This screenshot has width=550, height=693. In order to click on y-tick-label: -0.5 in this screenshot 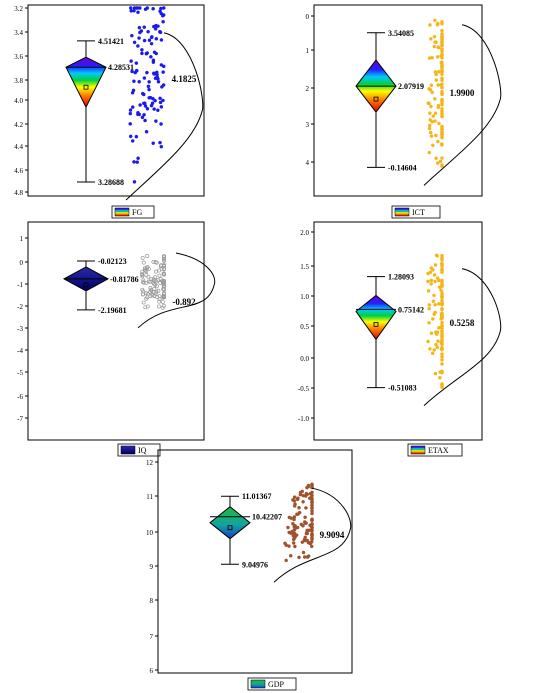, I will do `click(304, 389)`.